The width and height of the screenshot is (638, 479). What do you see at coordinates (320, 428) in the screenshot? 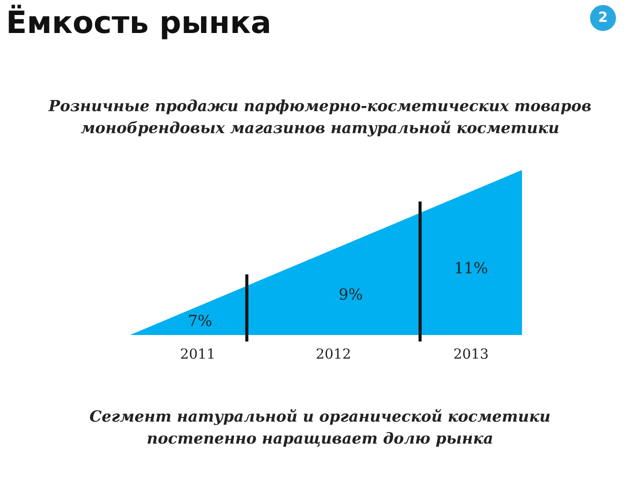
I see `text: Сегмент натуральной и органической косметики постепенно наращивает долю рынка` at bounding box center [320, 428].